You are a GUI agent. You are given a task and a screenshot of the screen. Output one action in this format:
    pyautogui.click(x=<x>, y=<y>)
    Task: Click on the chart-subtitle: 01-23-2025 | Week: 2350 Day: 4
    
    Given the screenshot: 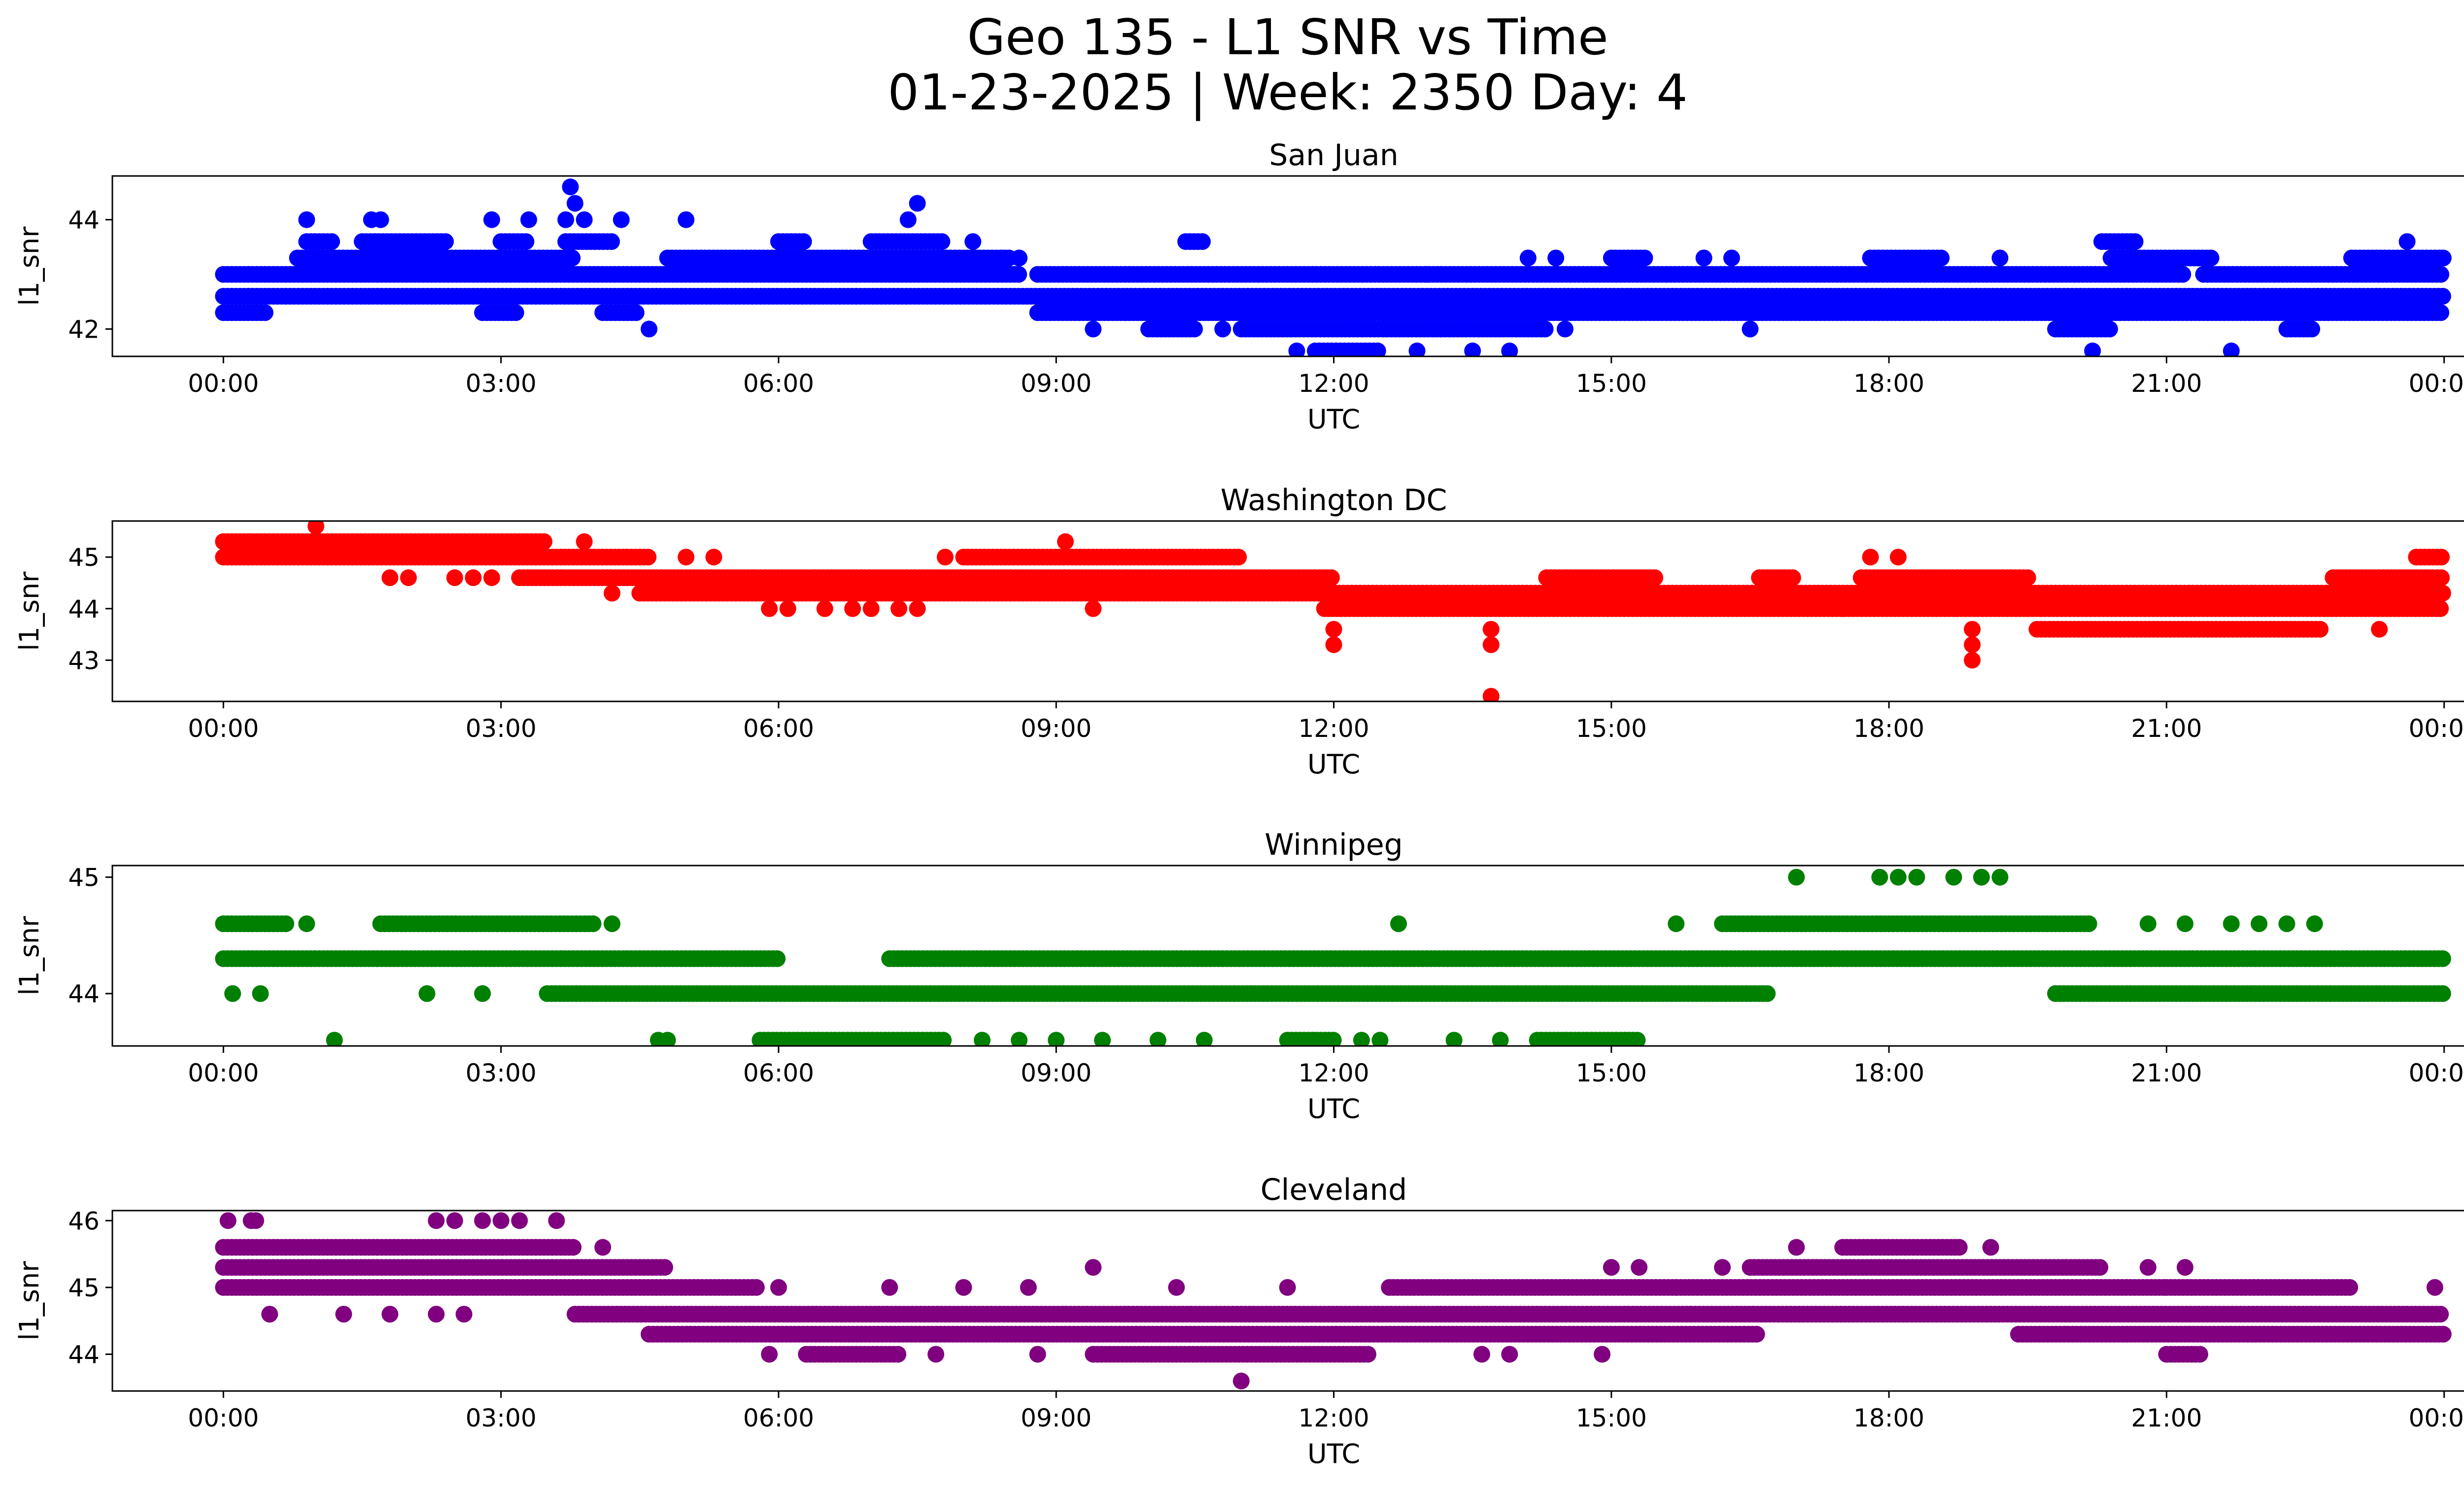 What is the action you would take?
    pyautogui.click(x=1287, y=92)
    